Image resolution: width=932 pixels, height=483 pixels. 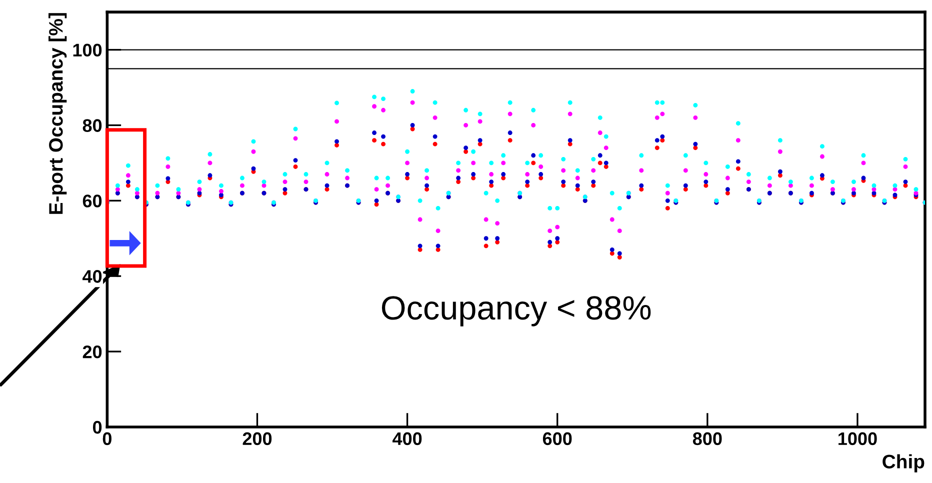 I want to click on y-tick-label: 100, so click(x=87, y=50).